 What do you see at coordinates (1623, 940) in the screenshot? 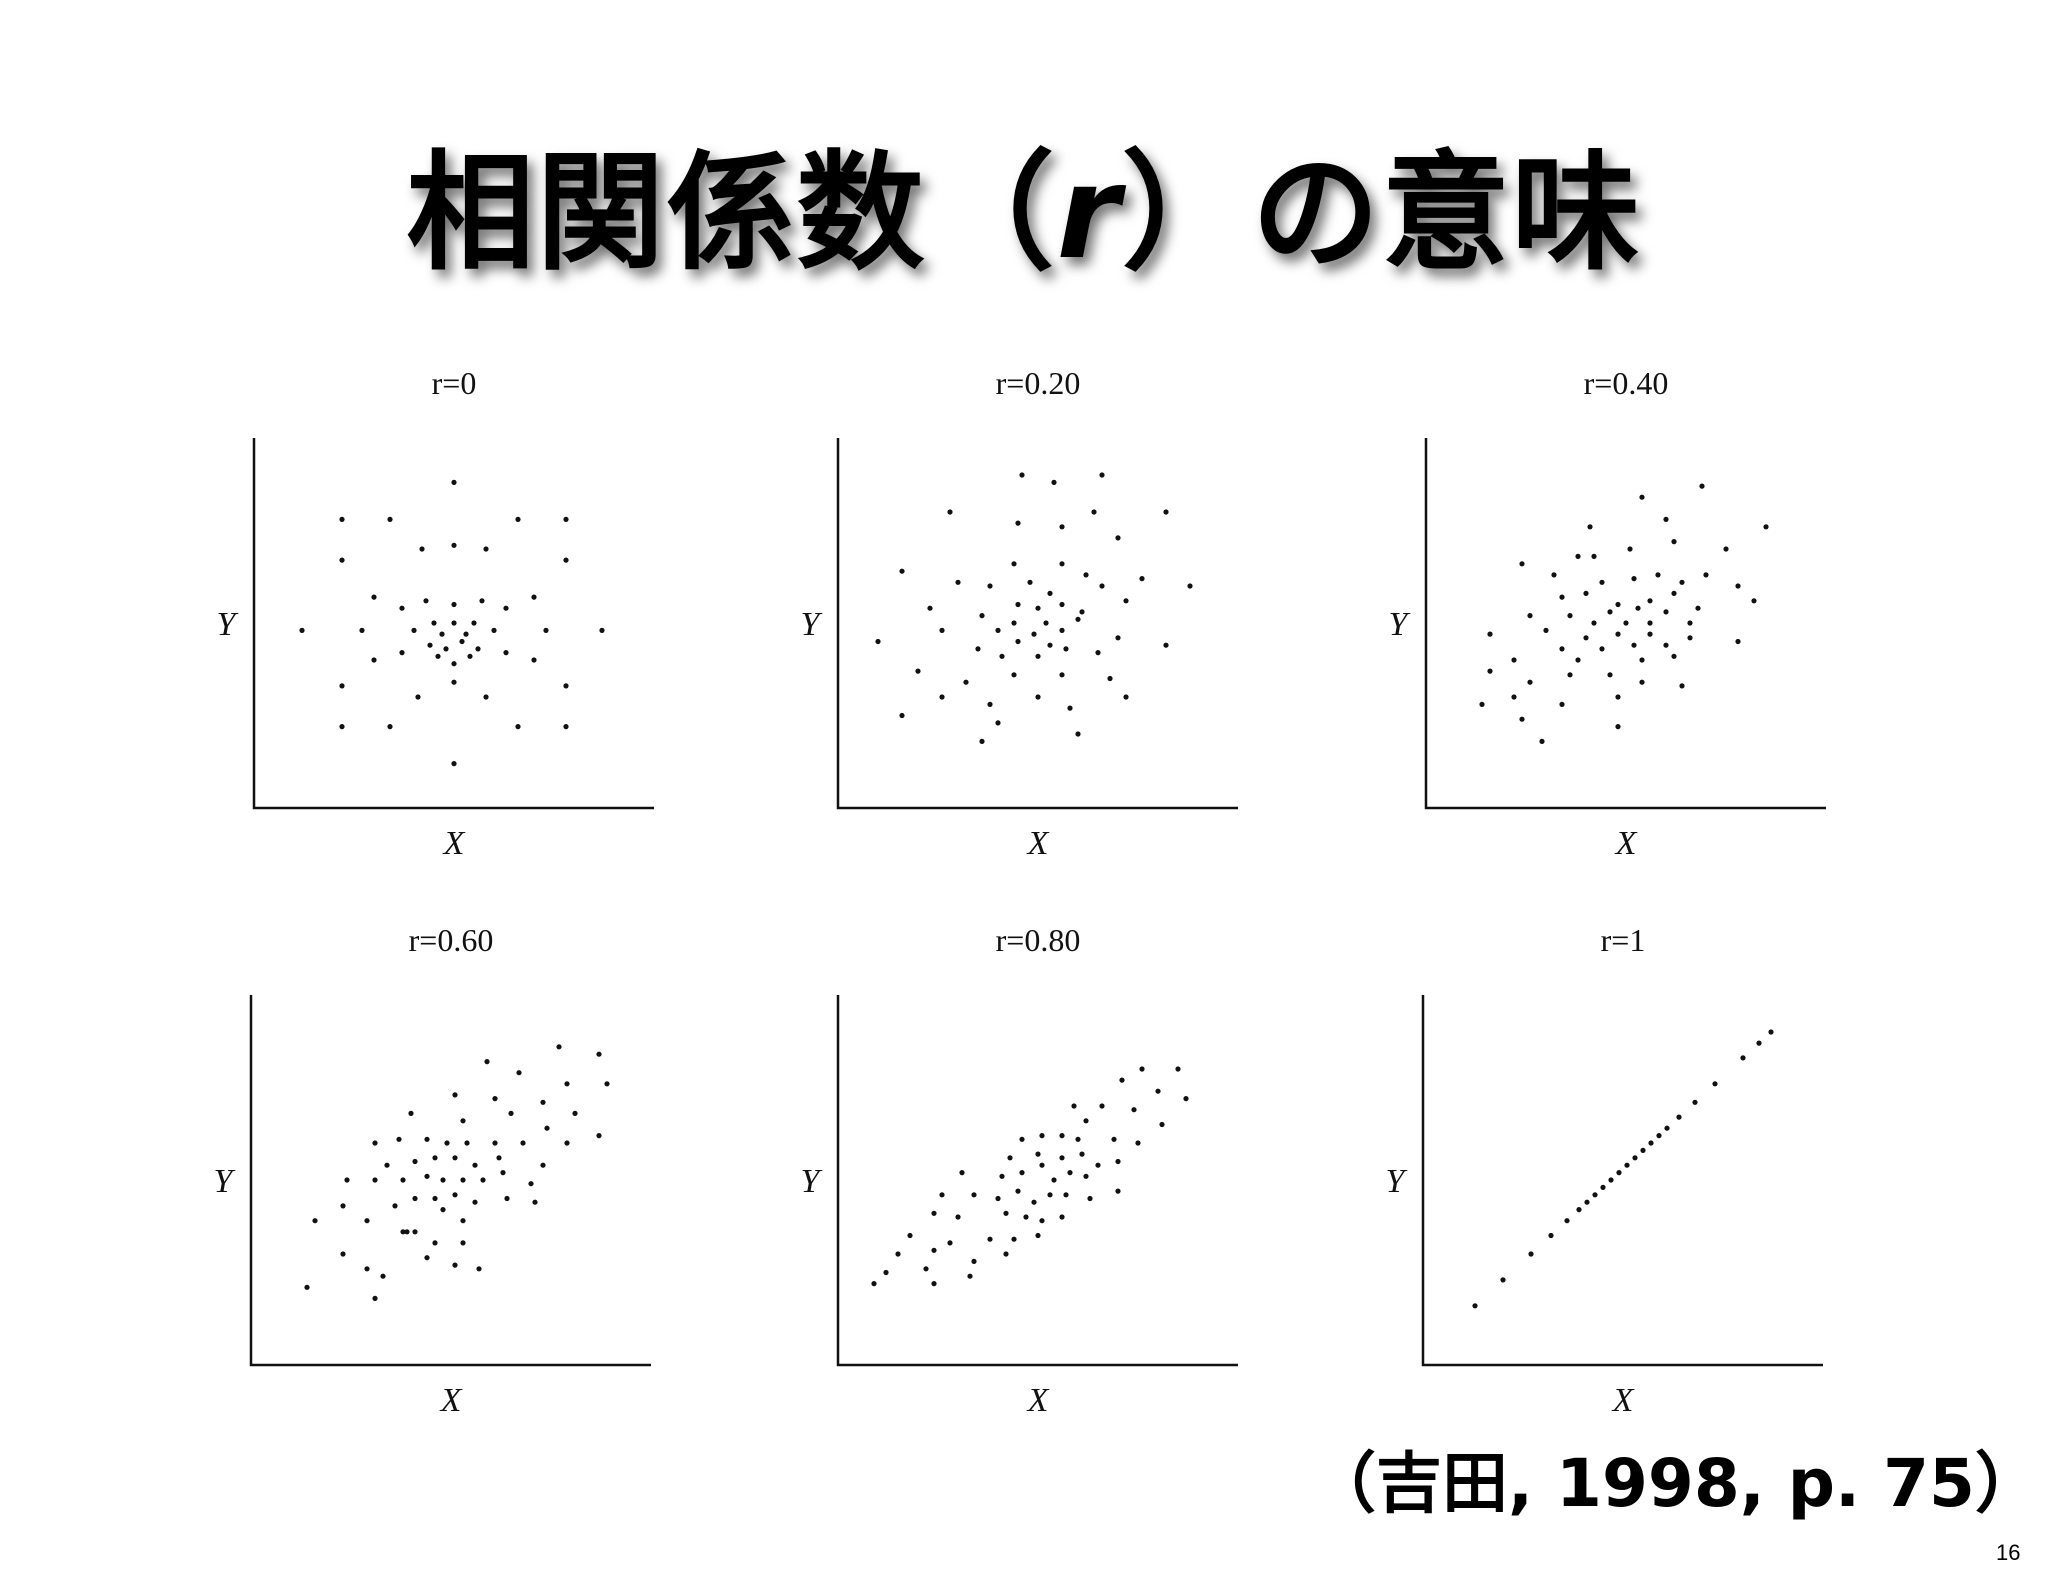
I see `panel-title: r=1` at bounding box center [1623, 940].